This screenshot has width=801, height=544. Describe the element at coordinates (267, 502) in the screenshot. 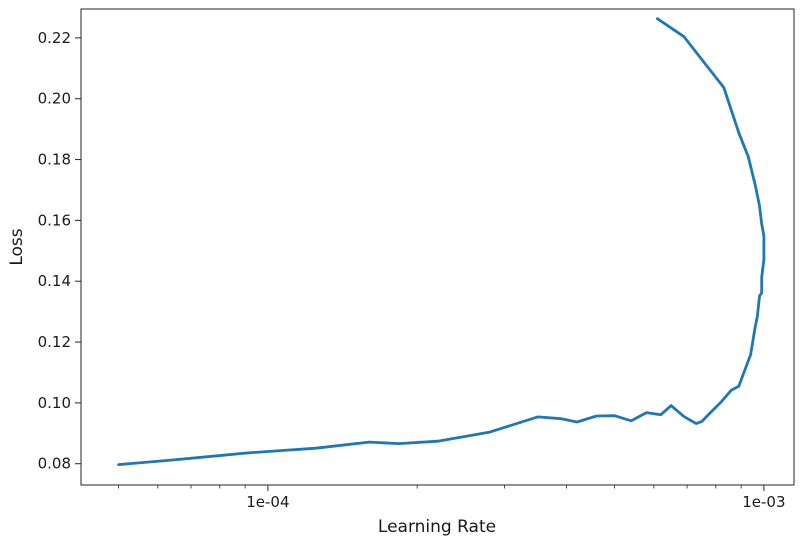

I see `x-tick-label: 1e-04` at that location.